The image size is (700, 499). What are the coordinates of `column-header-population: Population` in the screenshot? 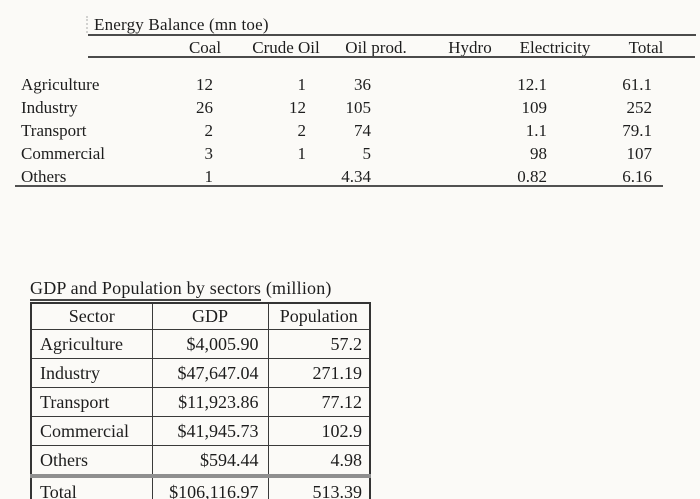 It's located at (319, 316).